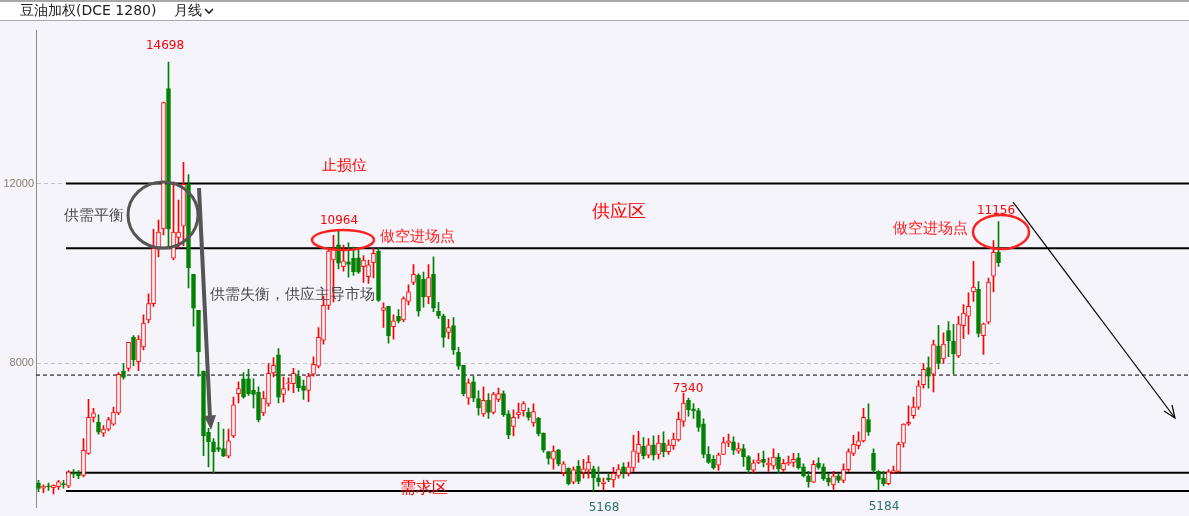 The width and height of the screenshot is (1189, 516). Describe the element at coordinates (88, 11) in the screenshot. I see `chart-title: 豆油加权(DCE 1280)` at that location.